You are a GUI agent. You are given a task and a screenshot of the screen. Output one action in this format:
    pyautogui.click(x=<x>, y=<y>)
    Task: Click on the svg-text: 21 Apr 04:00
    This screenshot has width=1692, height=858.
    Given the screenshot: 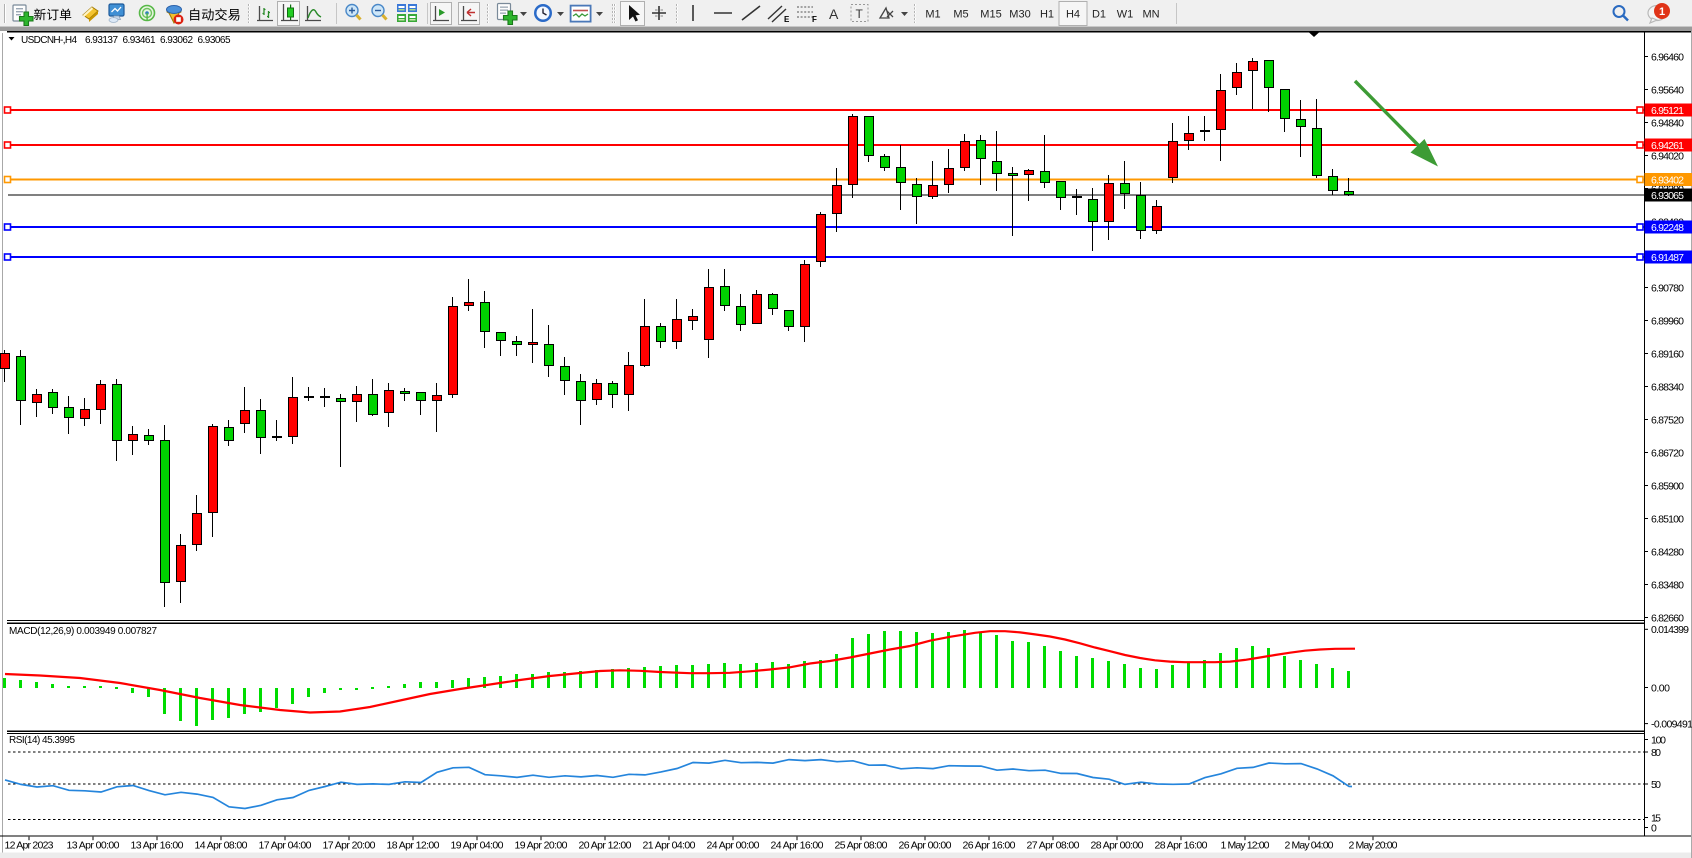 What is the action you would take?
    pyautogui.click(x=669, y=846)
    